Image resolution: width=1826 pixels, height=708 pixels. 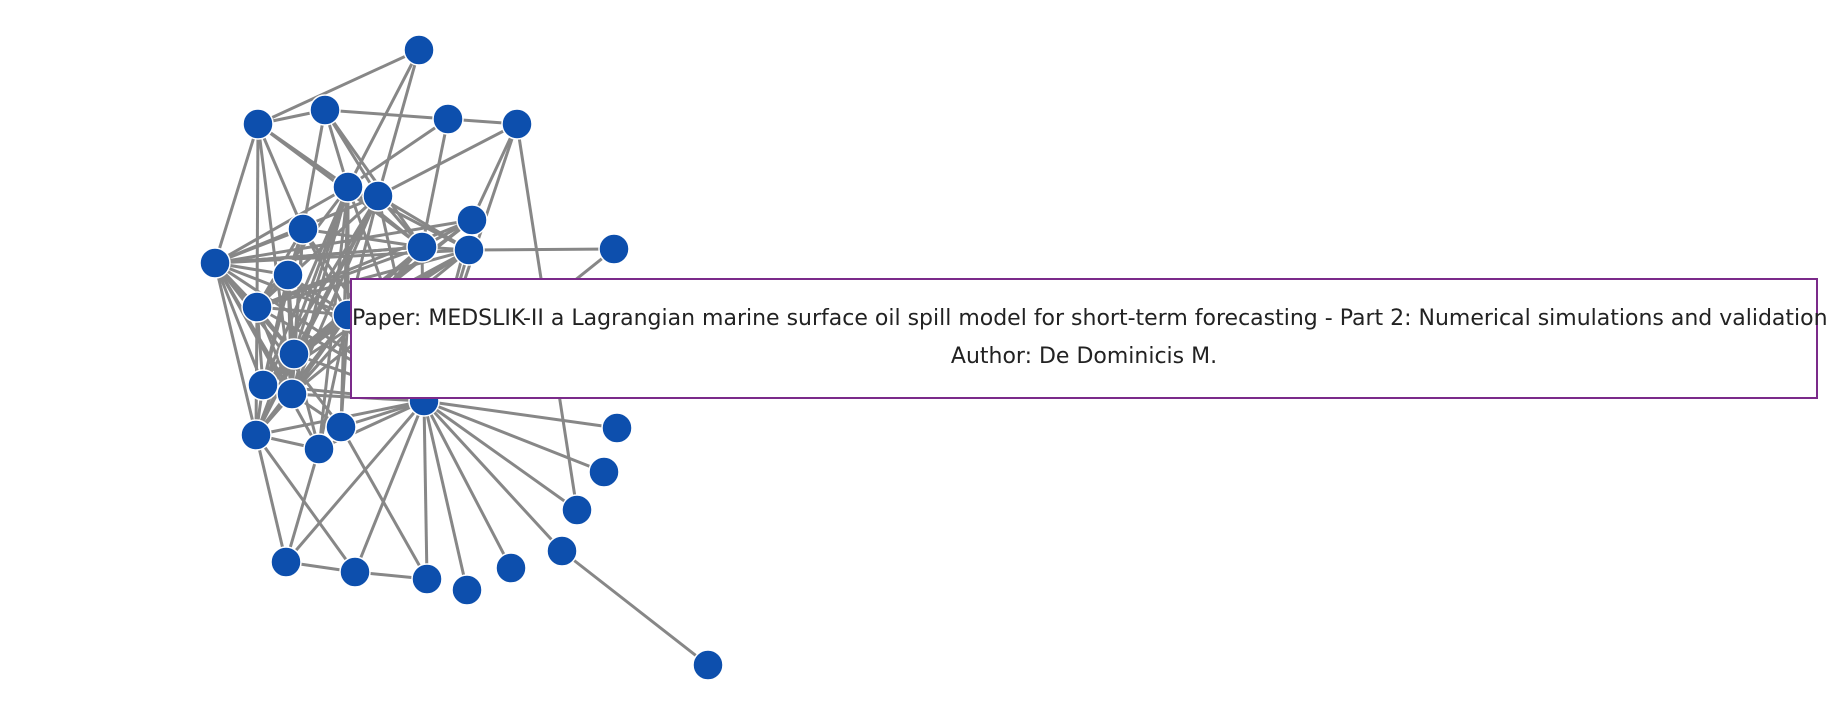 What do you see at coordinates (991, 356) in the screenshot?
I see `tooltip-author-label: Author:` at bounding box center [991, 356].